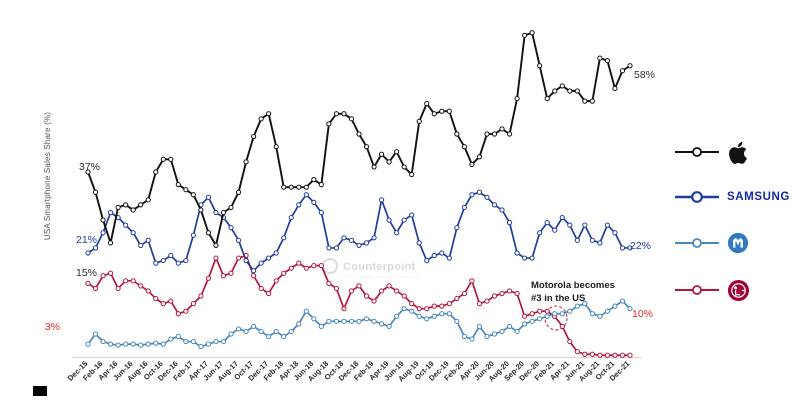 The width and height of the screenshot is (803, 408). What do you see at coordinates (359, 324) in the screenshot?
I see `series-motorola` at bounding box center [359, 324].